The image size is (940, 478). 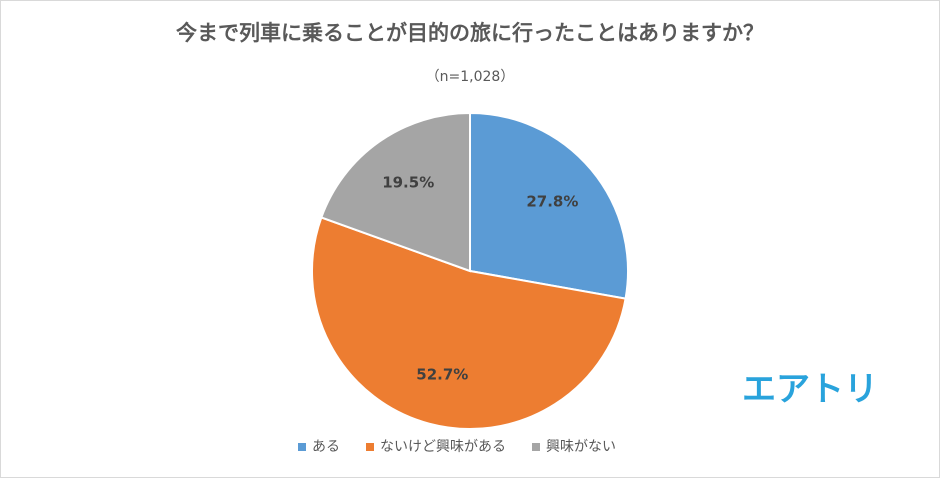 What do you see at coordinates (326, 447) in the screenshot?
I see `legend-label: ある` at bounding box center [326, 447].